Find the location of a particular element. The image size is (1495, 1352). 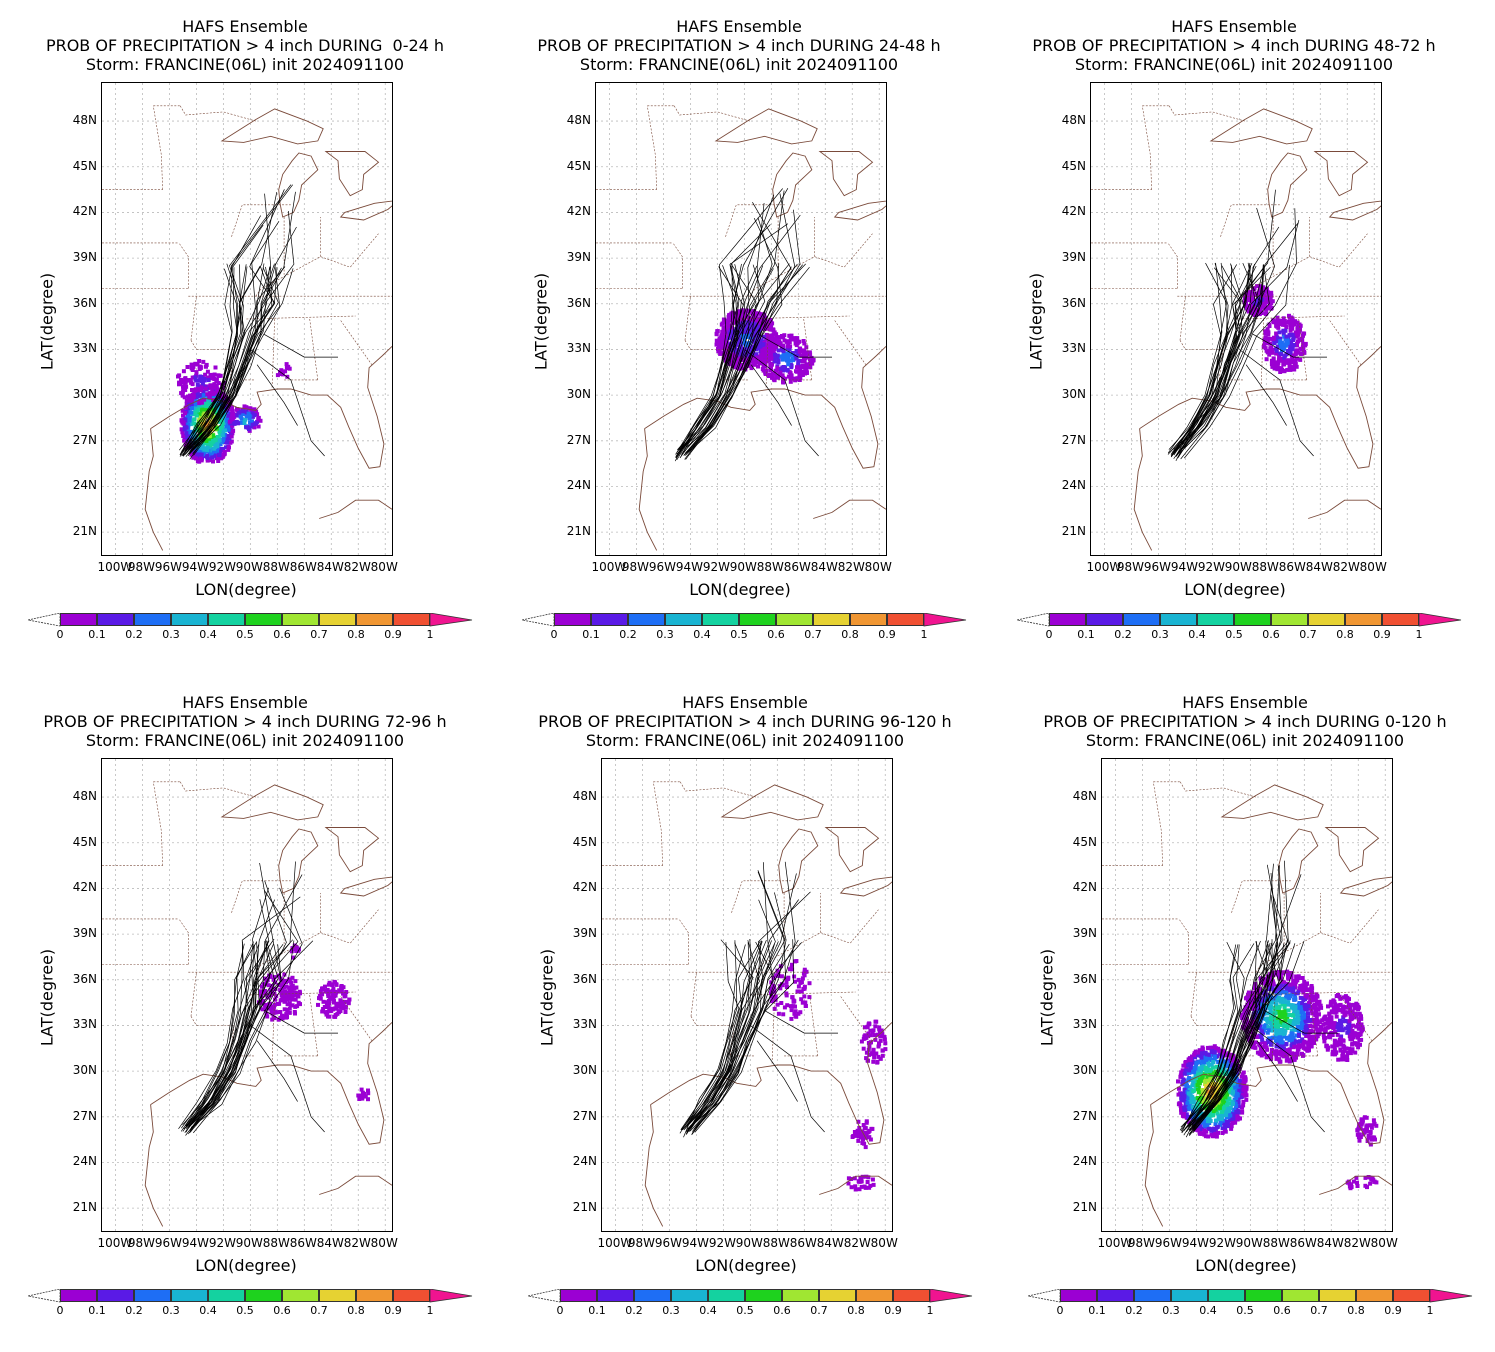

lat-tick-label: 42N is located at coordinates (584, 887).